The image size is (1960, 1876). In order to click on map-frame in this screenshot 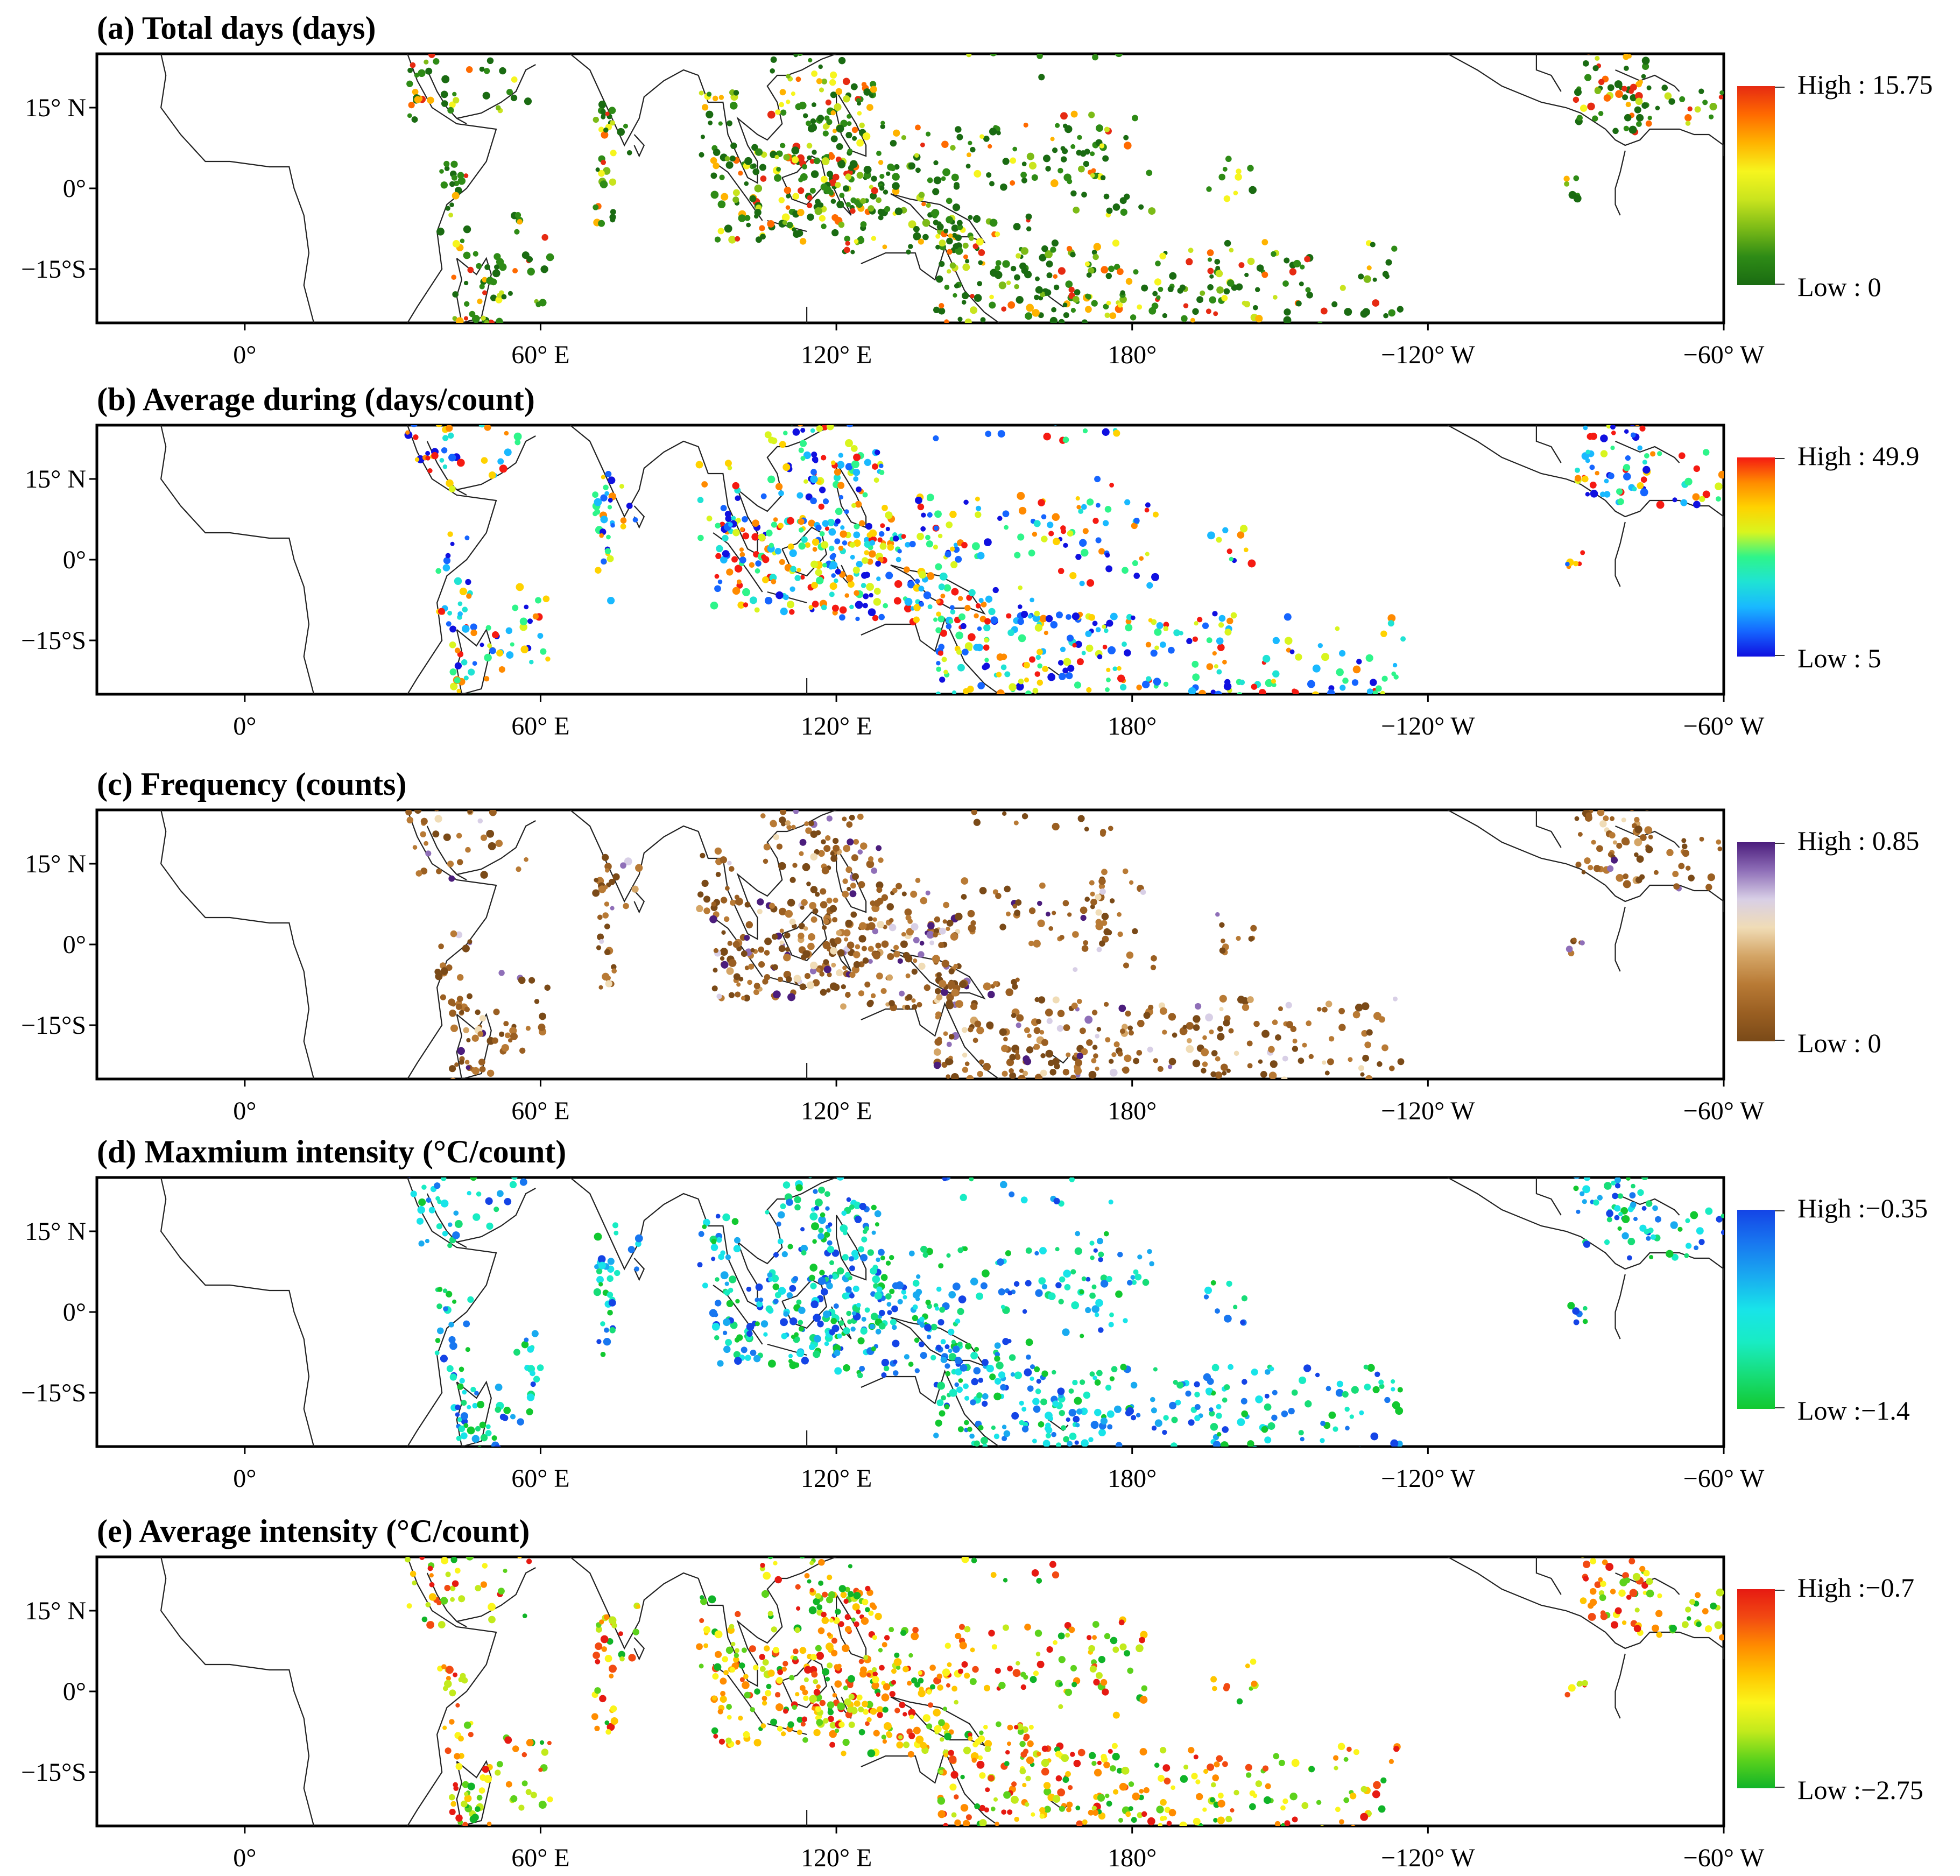, I will do `click(911, 1312)`.